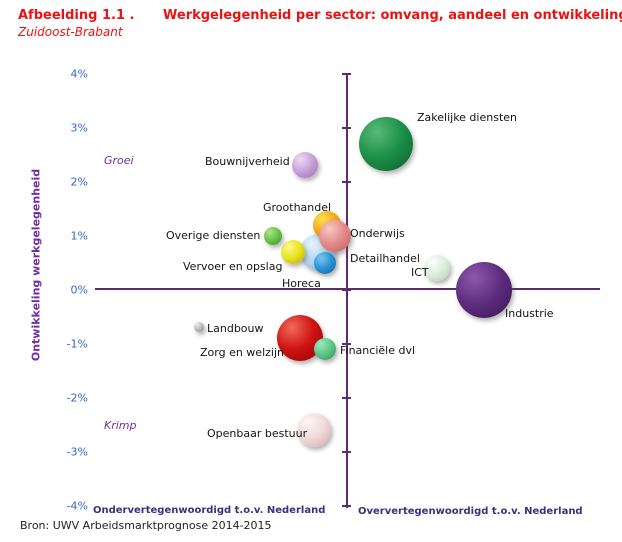  Describe the element at coordinates (77, 451) in the screenshot. I see `y-tick-label--3: -3%` at that location.